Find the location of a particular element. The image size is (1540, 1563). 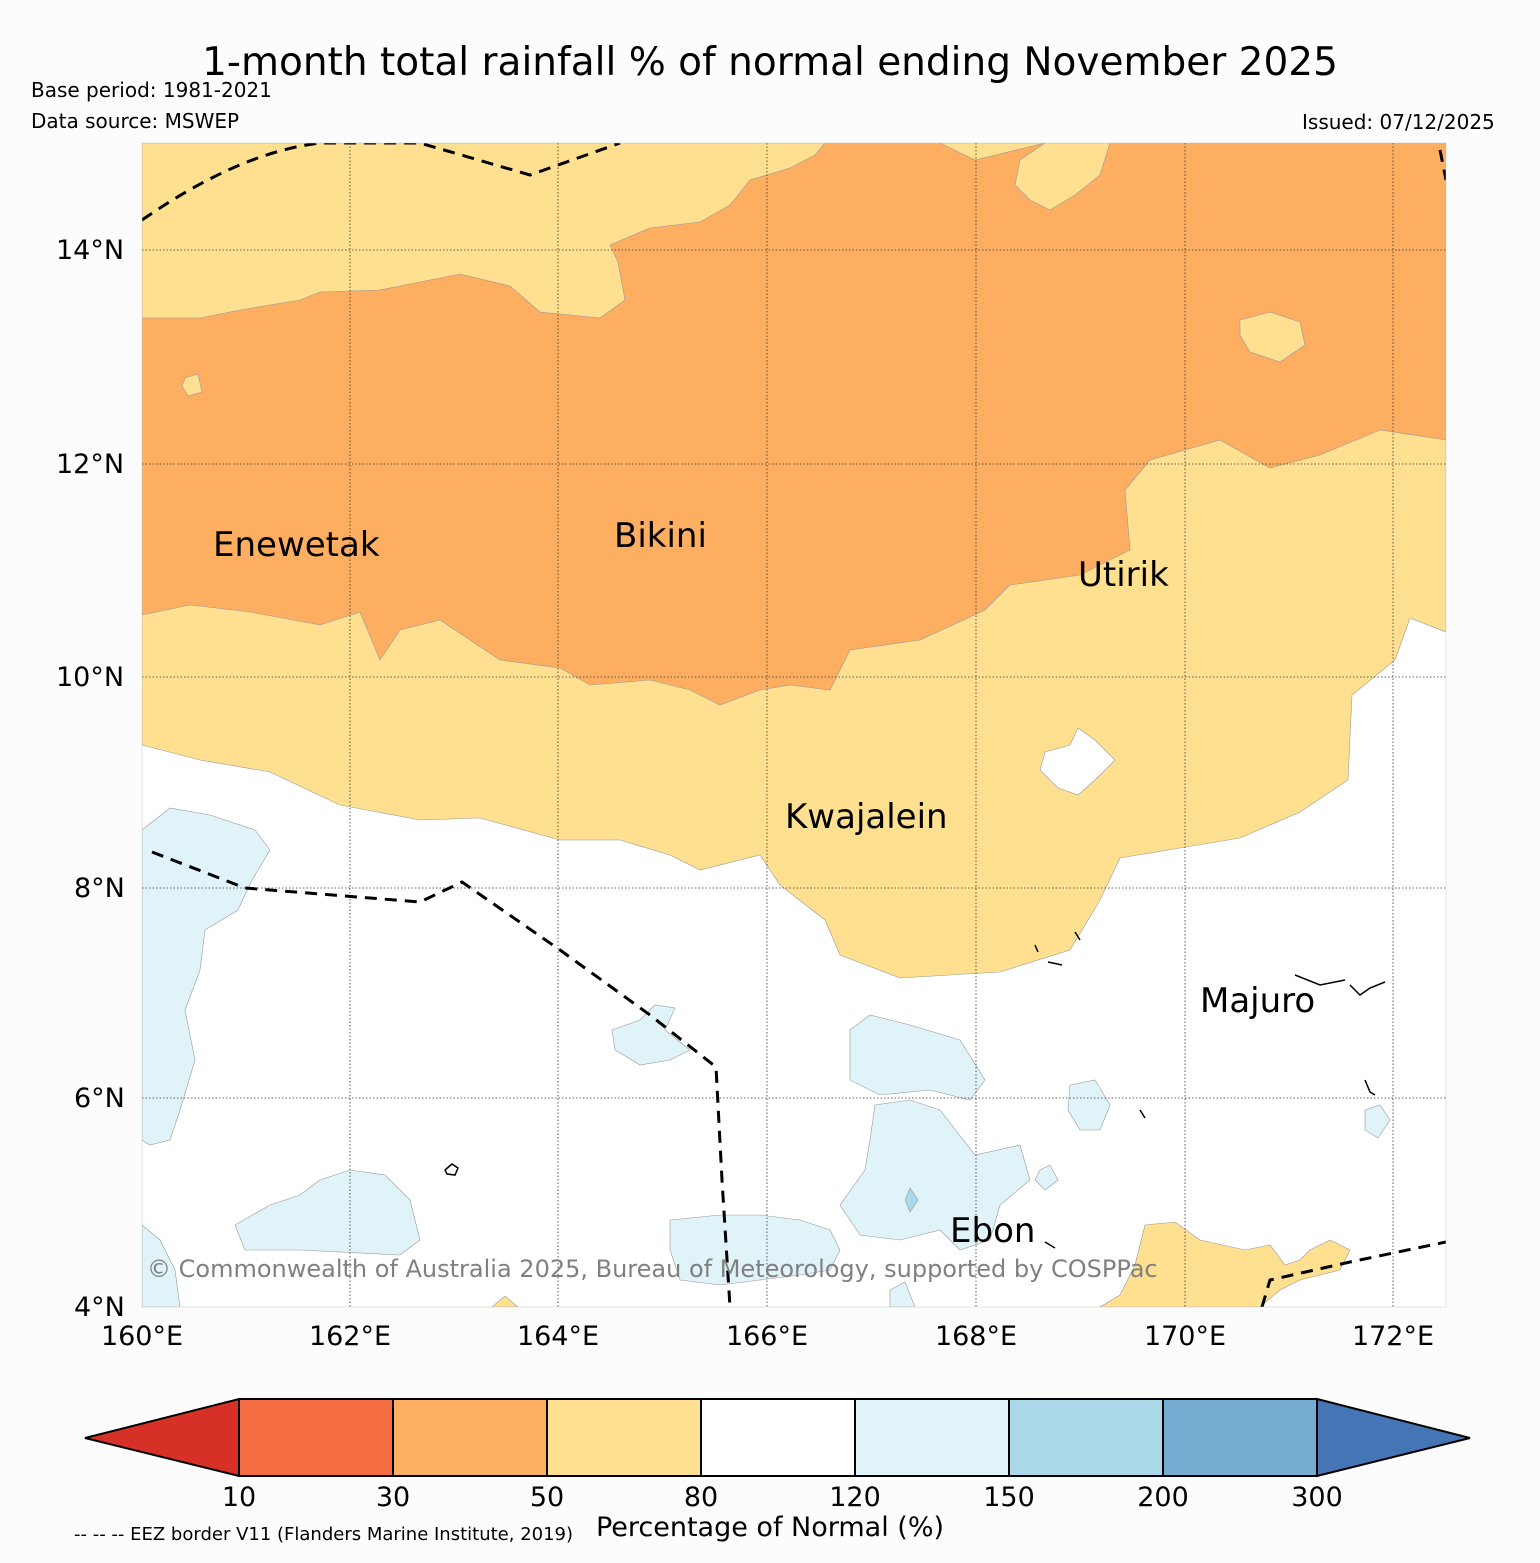

colorbar-tick: 30 is located at coordinates (393, 1497).